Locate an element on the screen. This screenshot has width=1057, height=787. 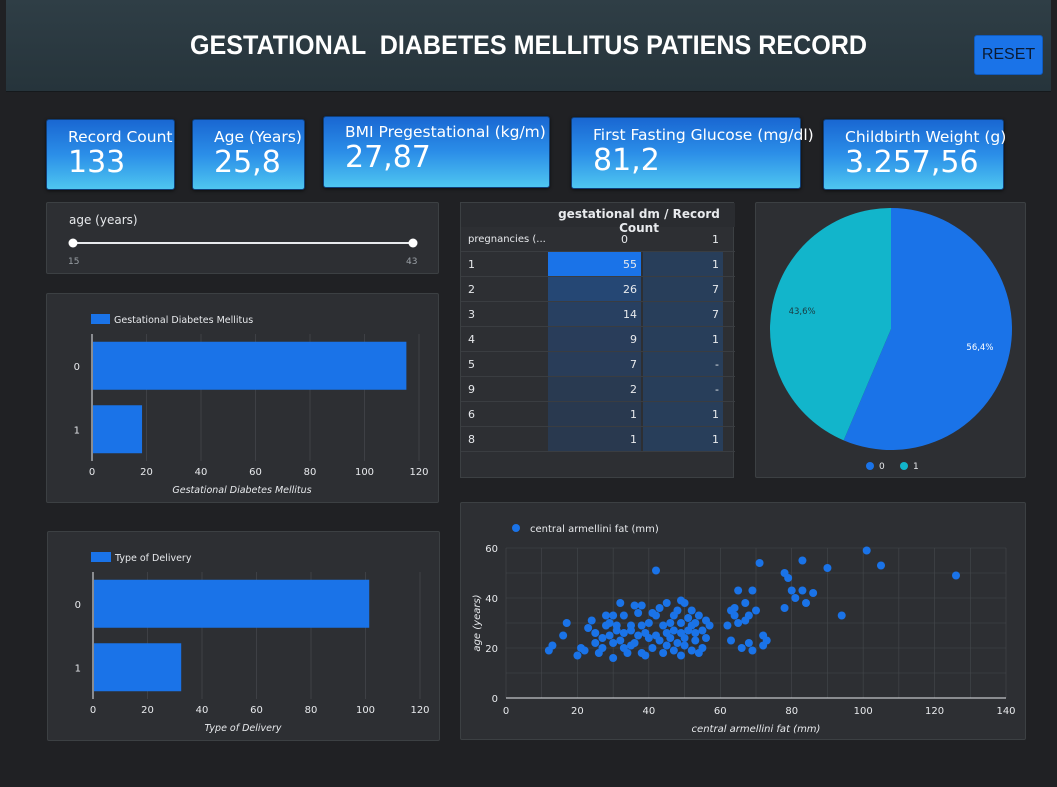
slider-handle-max is located at coordinates (413, 243).